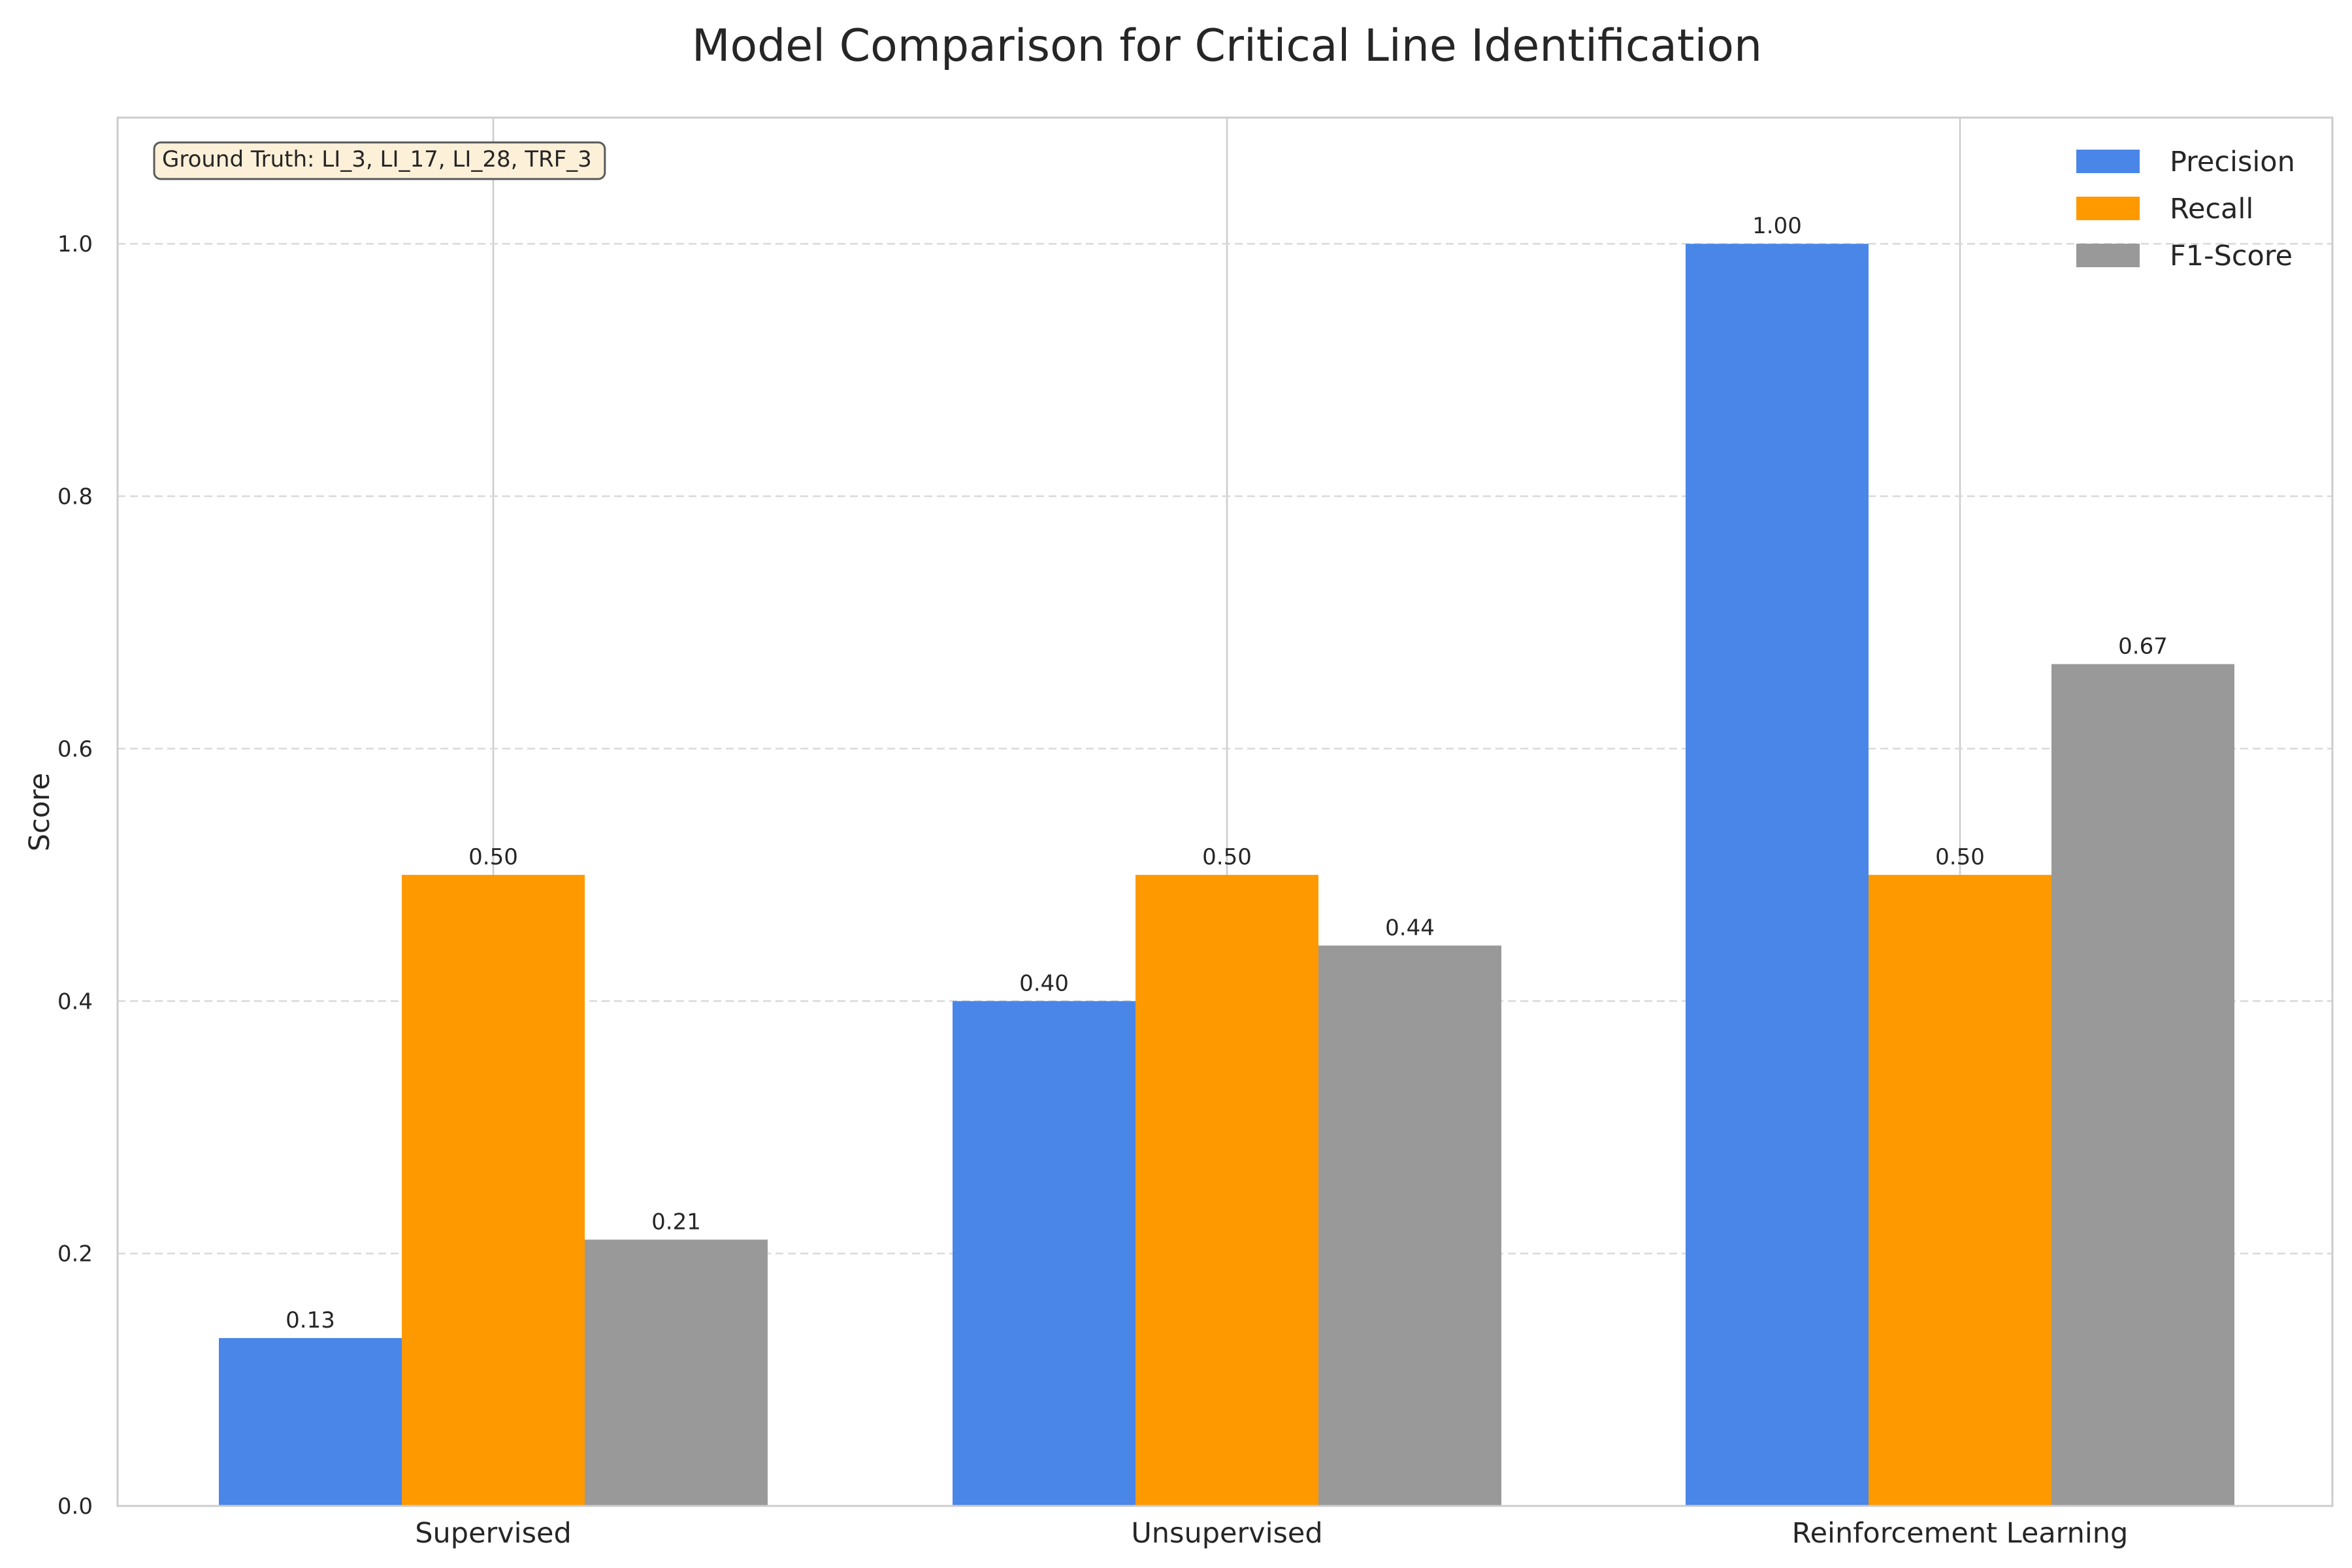 The width and height of the screenshot is (2352, 1568). What do you see at coordinates (75, 875) in the screenshot?
I see `y-axis-ticks: 0.0 0.2 0.4 0.6 0.8 1.0` at bounding box center [75, 875].